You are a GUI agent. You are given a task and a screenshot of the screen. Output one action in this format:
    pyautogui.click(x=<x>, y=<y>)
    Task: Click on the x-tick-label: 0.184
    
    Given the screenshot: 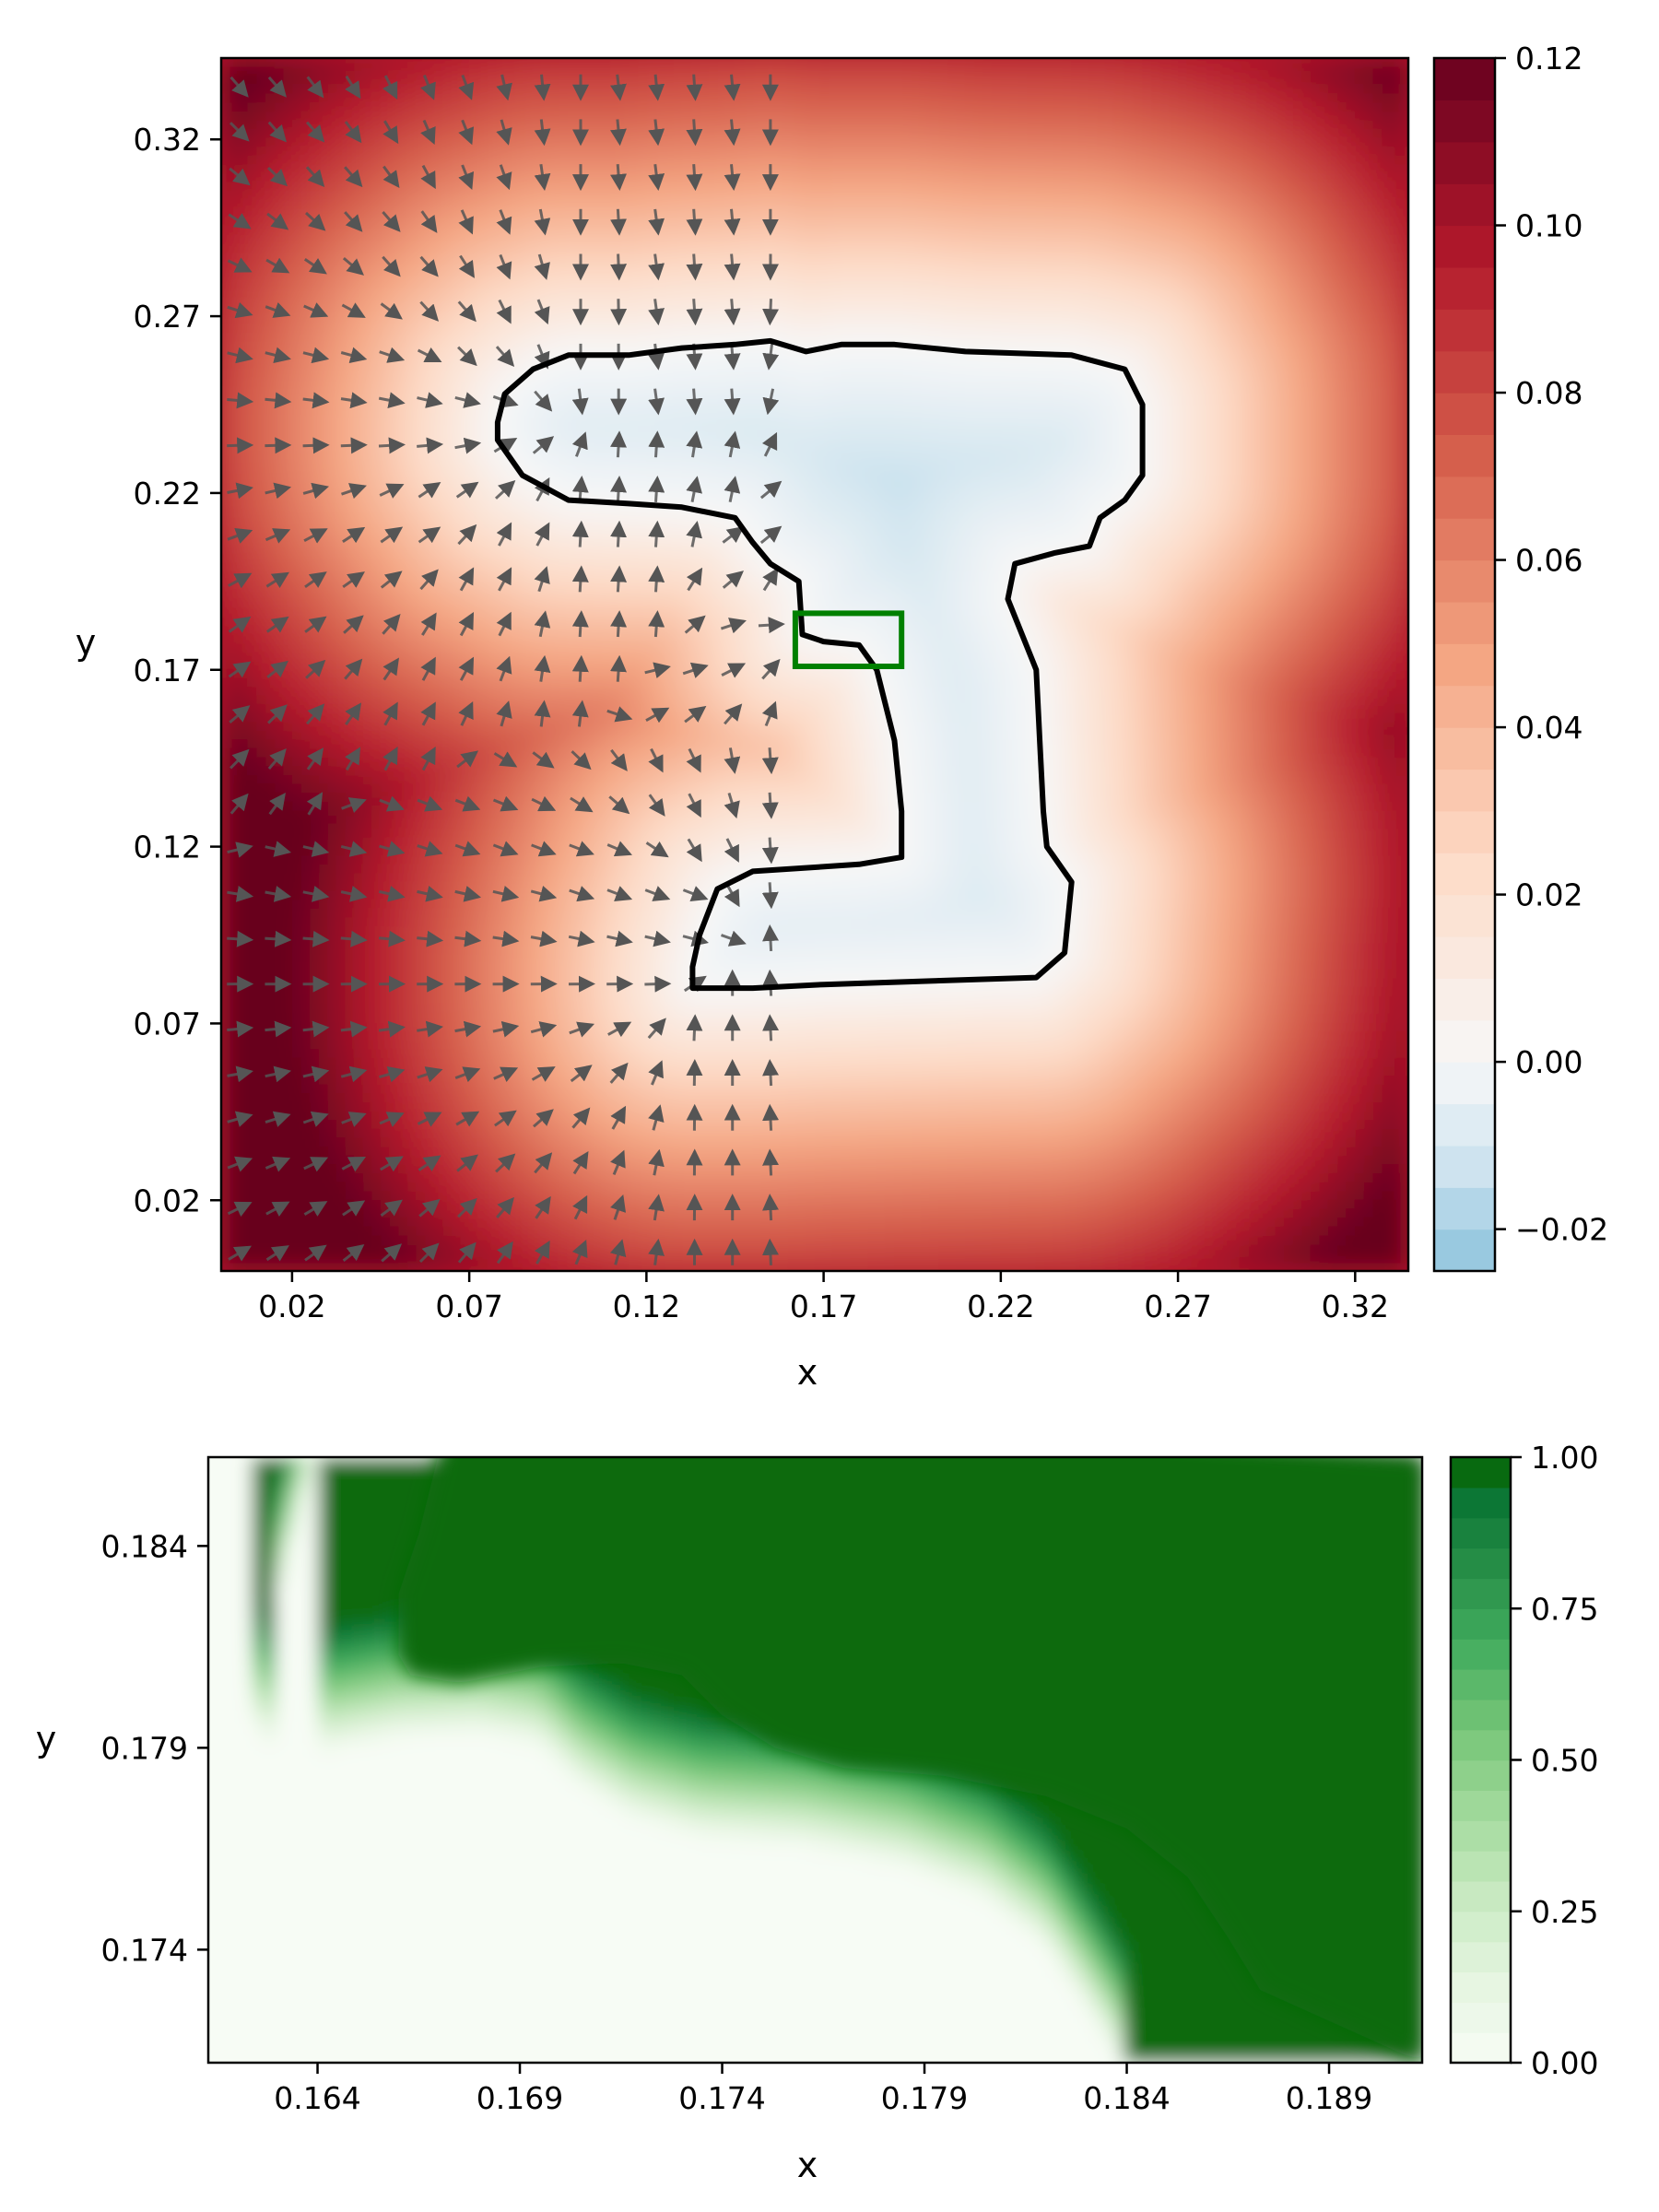 What is the action you would take?
    pyautogui.click(x=1126, y=2098)
    